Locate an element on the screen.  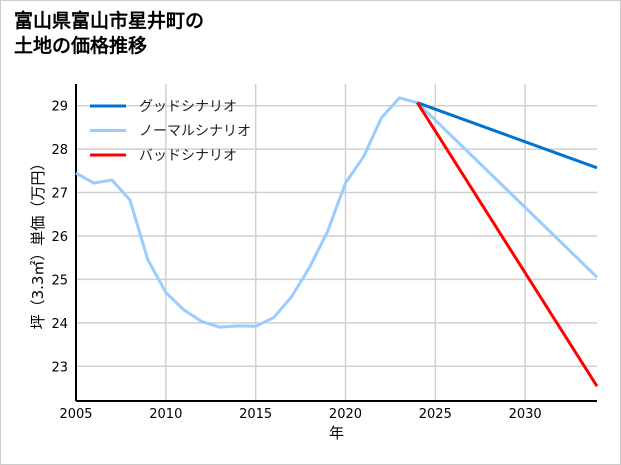
title-line-1: 富山県富山市星井町の is located at coordinates (109, 21).